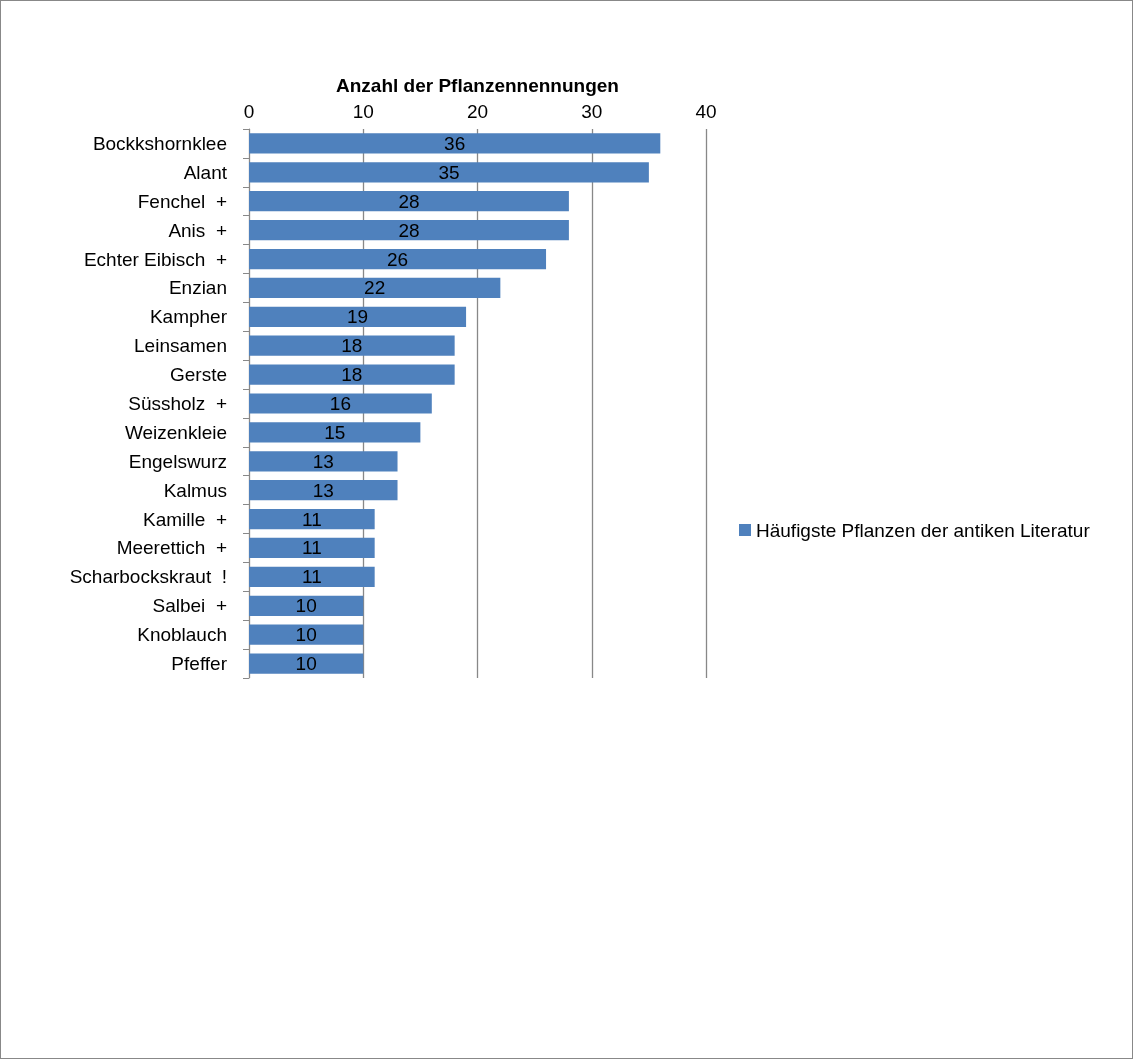 The height and width of the screenshot is (1059, 1133). I want to click on x-axis-title: Anzahl der Pflanzennennungen, so click(477, 85).